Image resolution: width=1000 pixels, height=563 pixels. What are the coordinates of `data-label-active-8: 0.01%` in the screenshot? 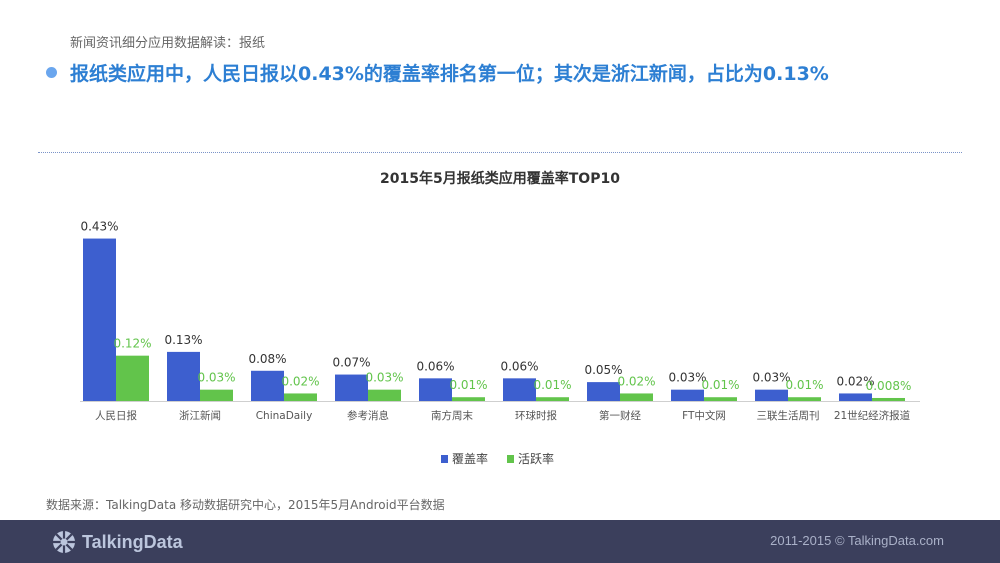 It's located at (804, 385).